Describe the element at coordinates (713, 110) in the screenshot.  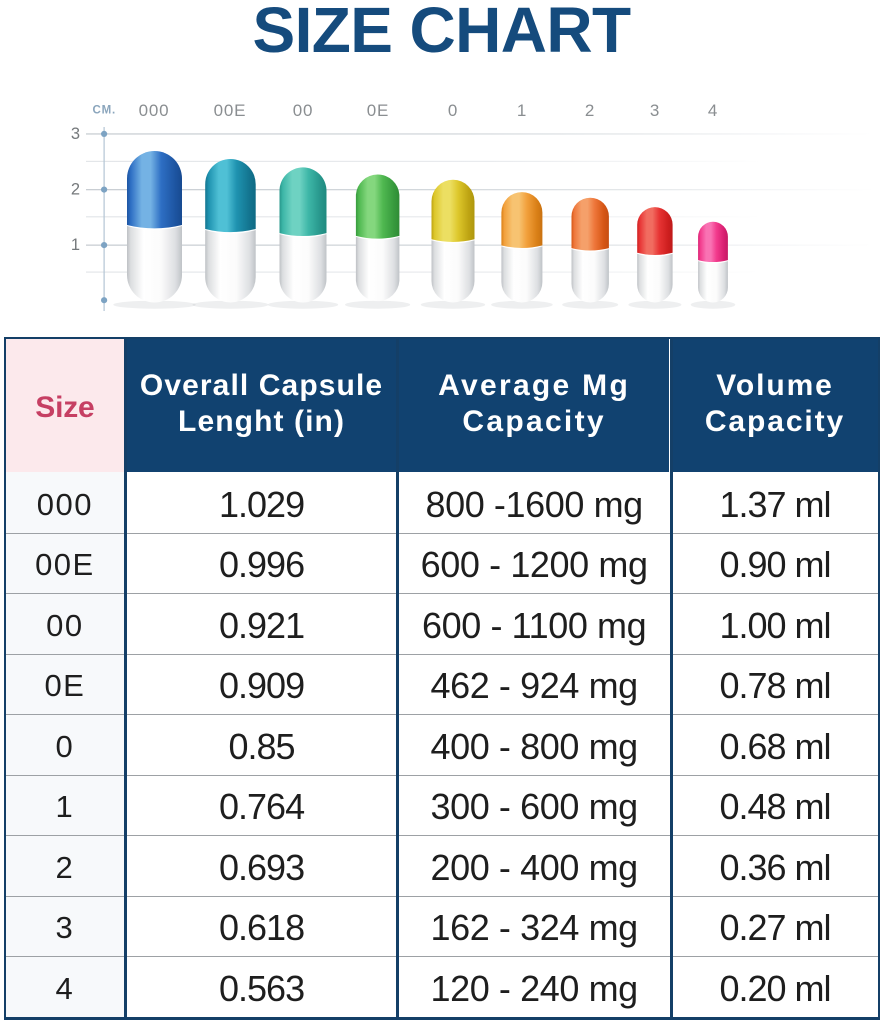
I see `svg-text: 4` at that location.